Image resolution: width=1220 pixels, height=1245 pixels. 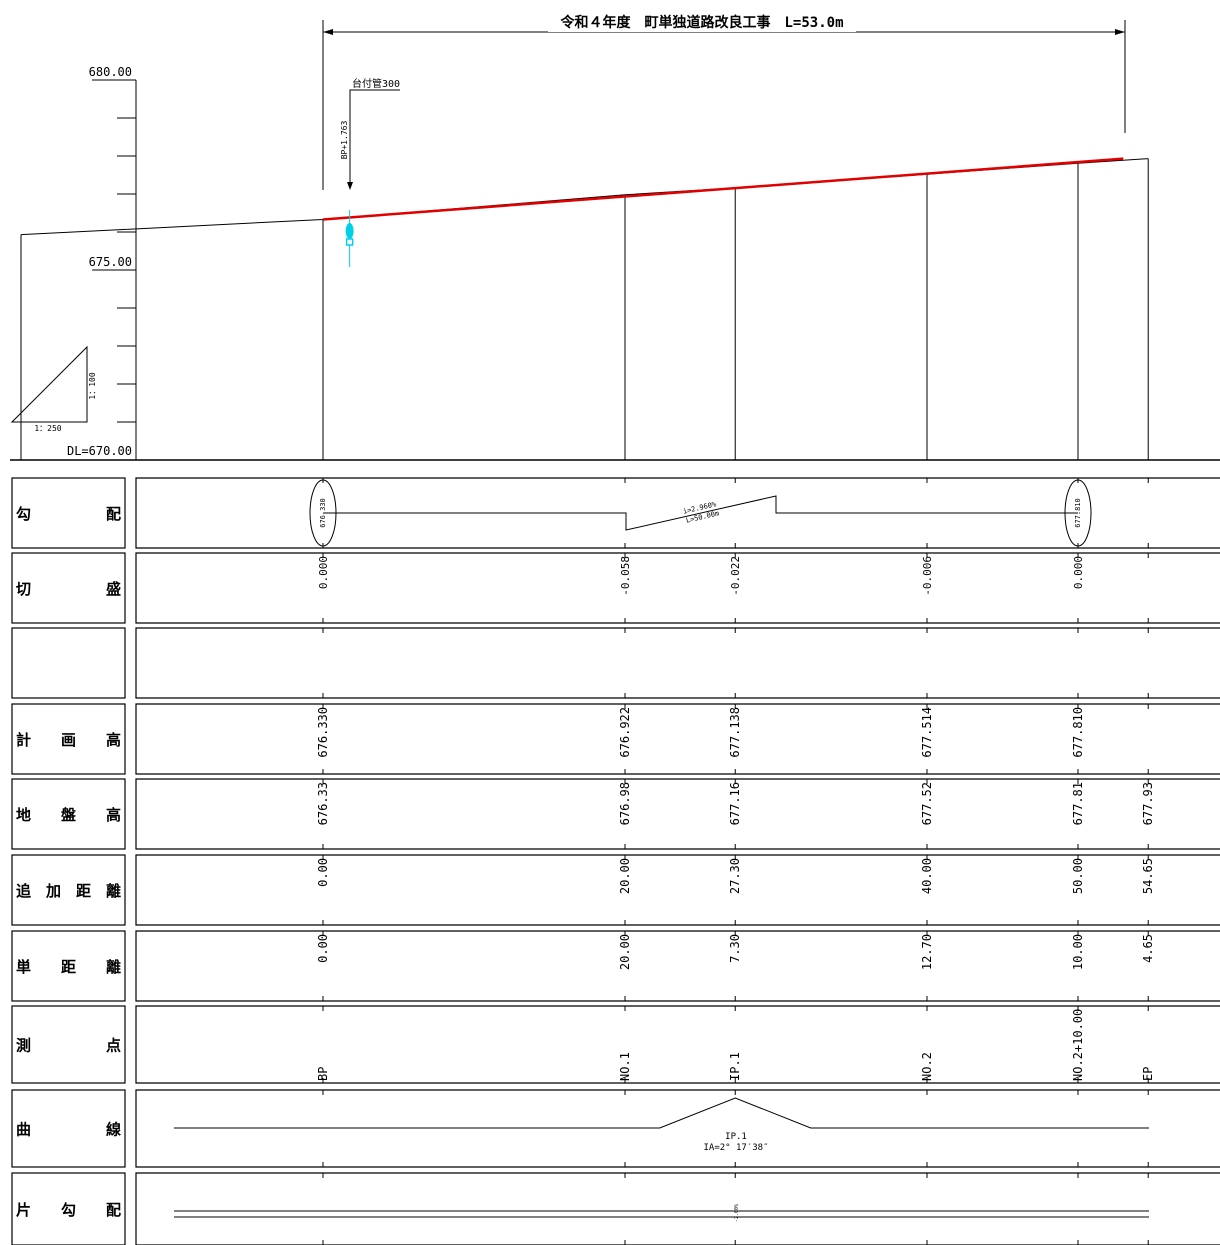 I want to click on row-value-cell-cumdist, so click(x=677, y=890).